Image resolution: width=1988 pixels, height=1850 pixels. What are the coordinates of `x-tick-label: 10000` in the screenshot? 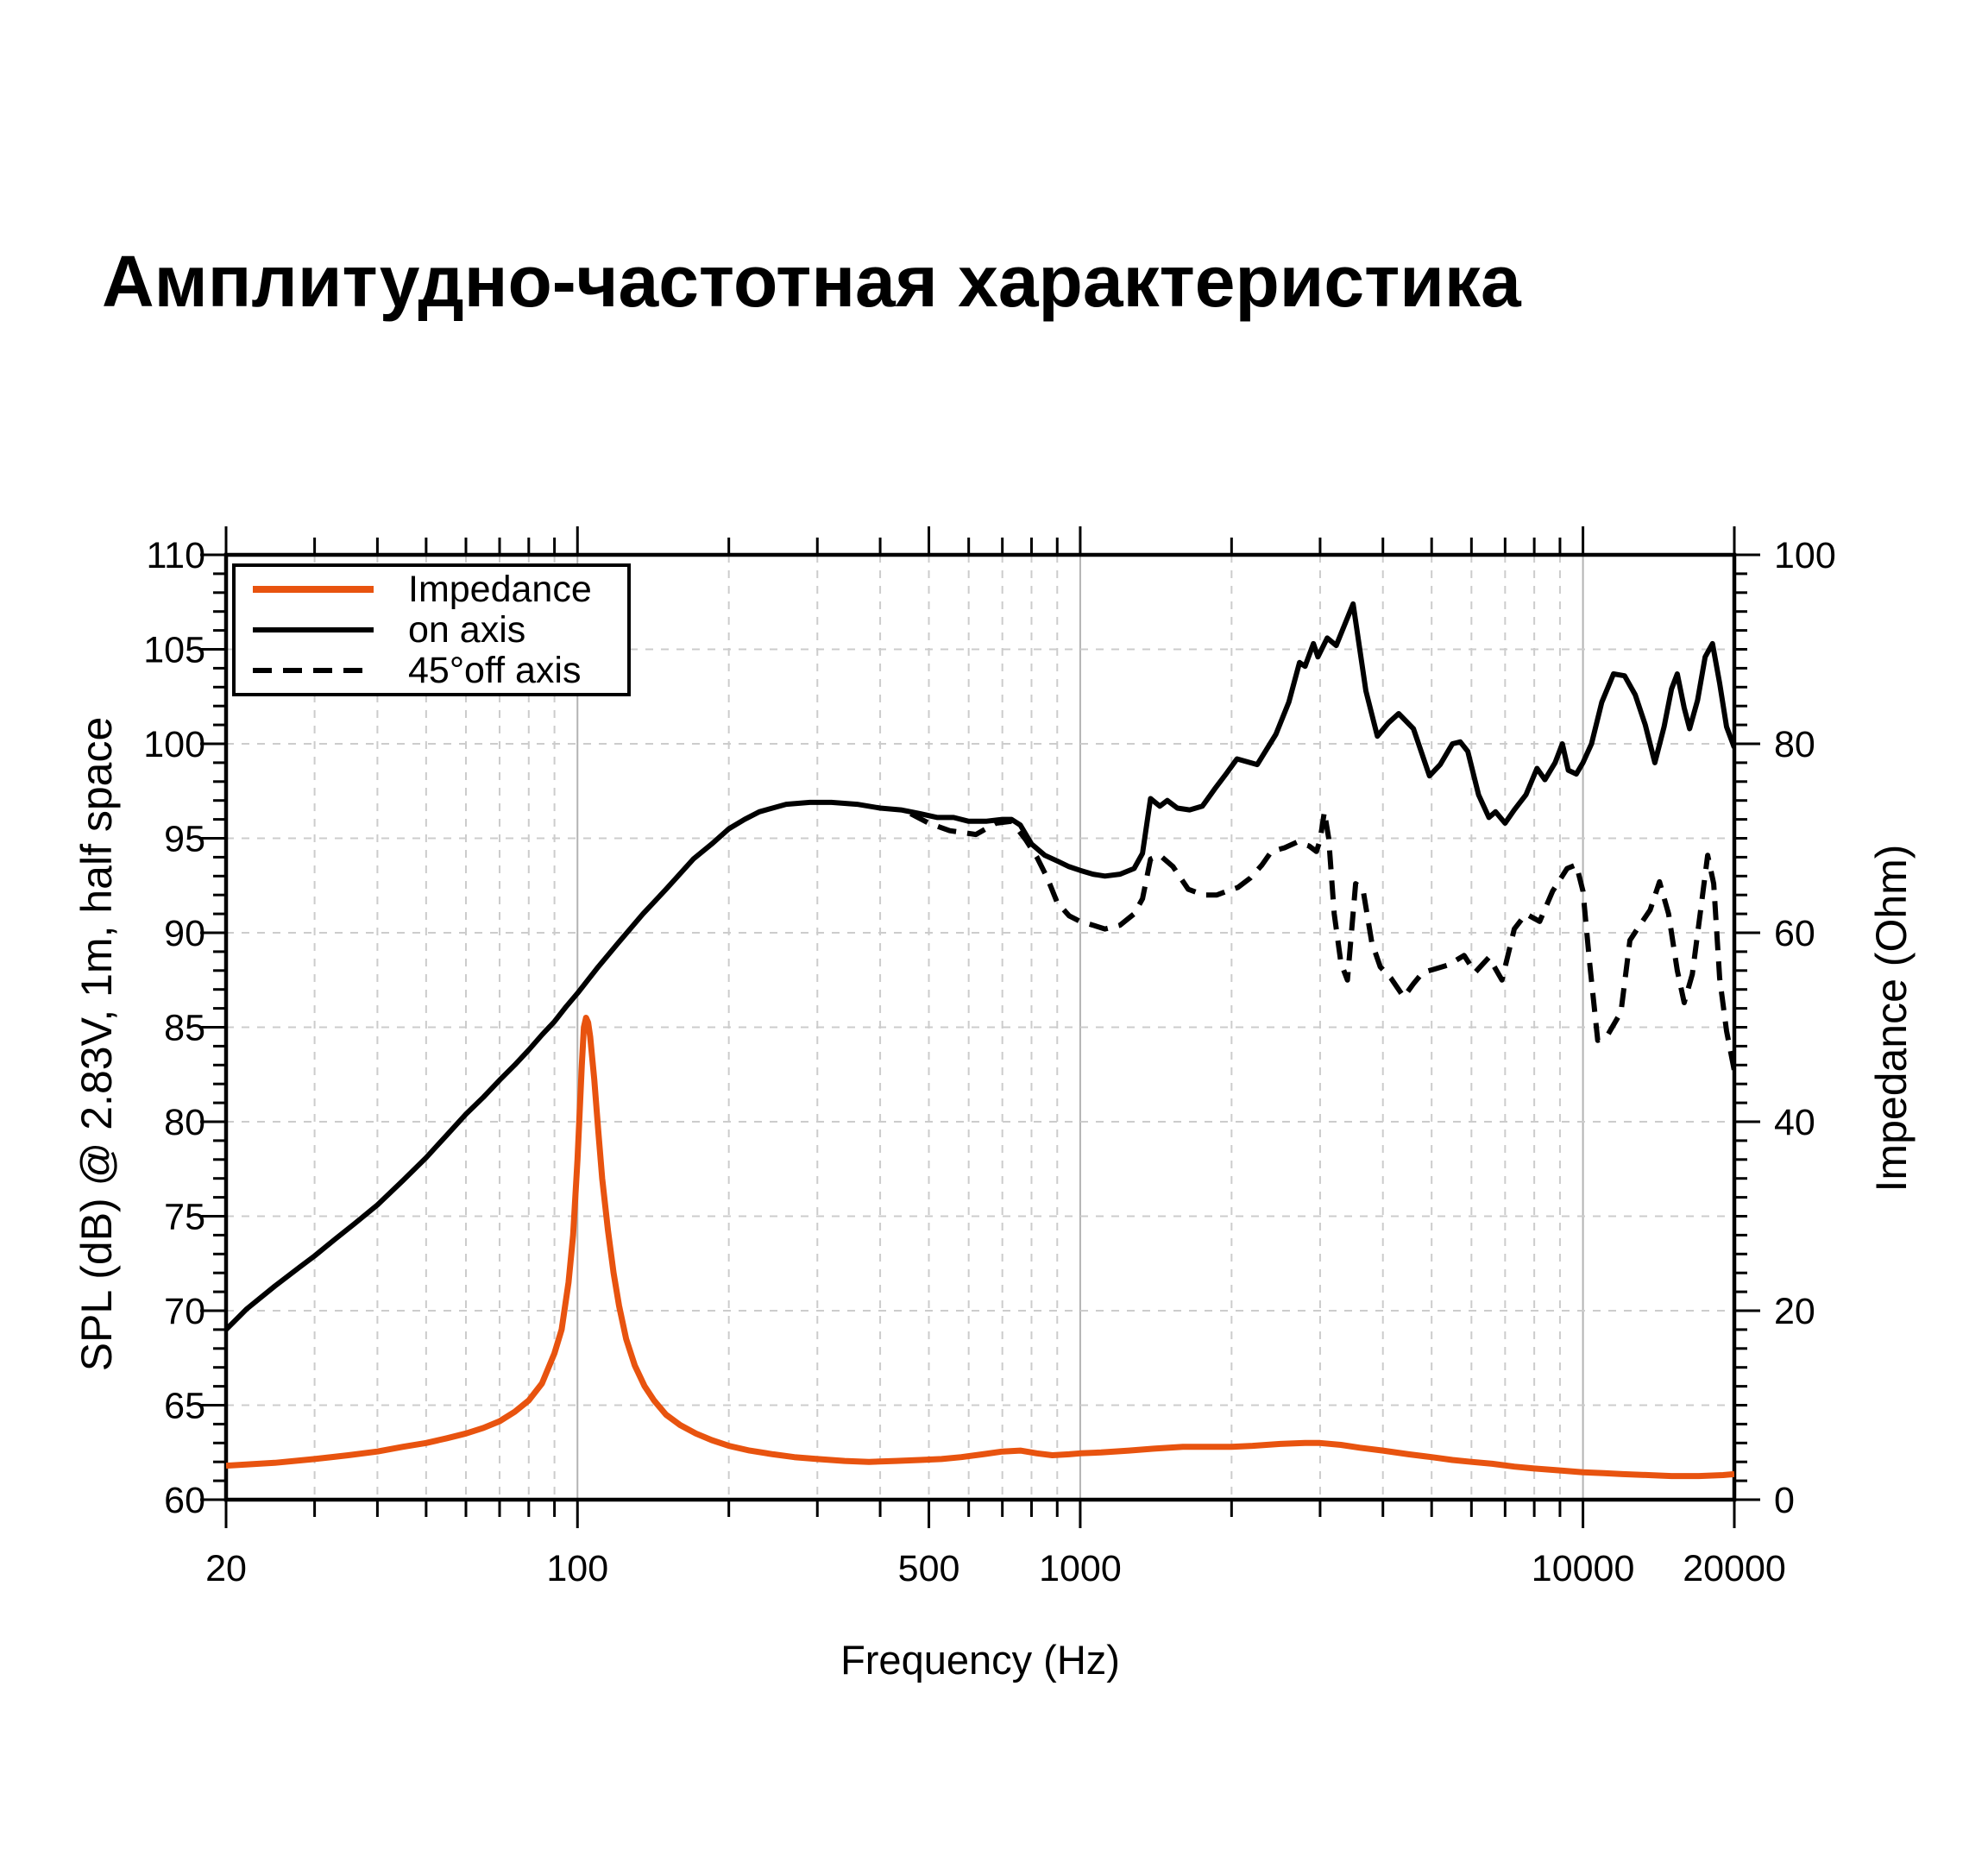 It's located at (1583, 1568).